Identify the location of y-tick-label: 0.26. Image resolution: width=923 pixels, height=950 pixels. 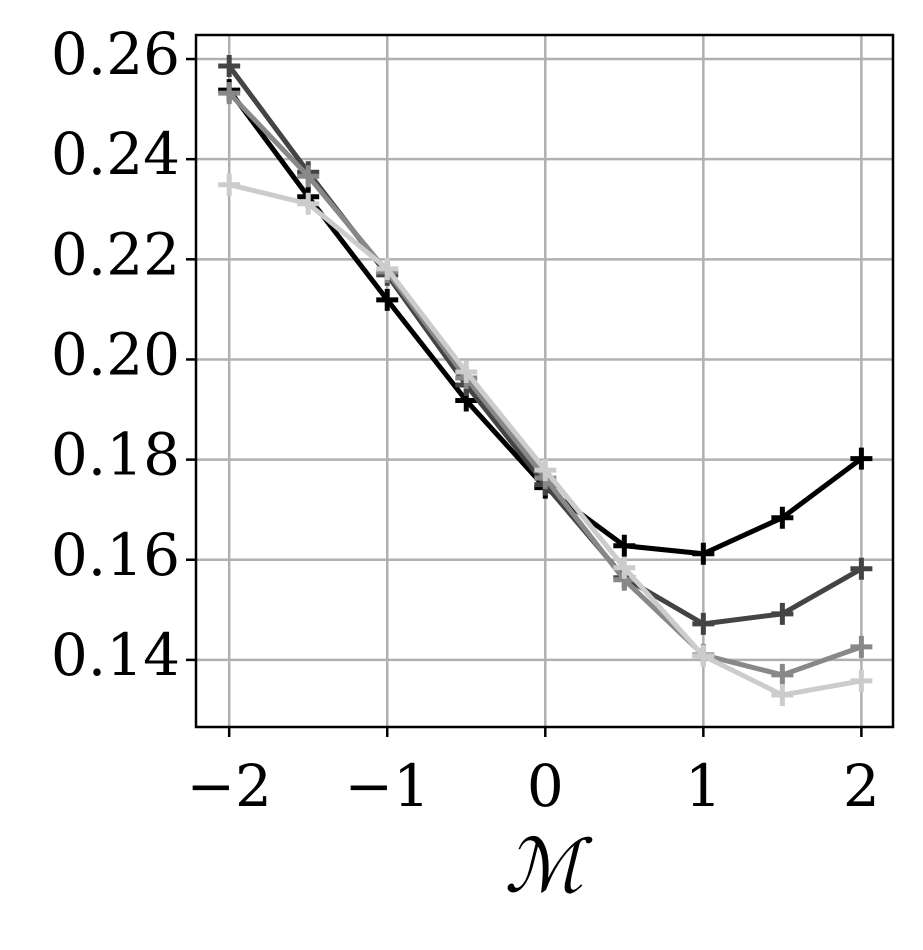
(115, 54).